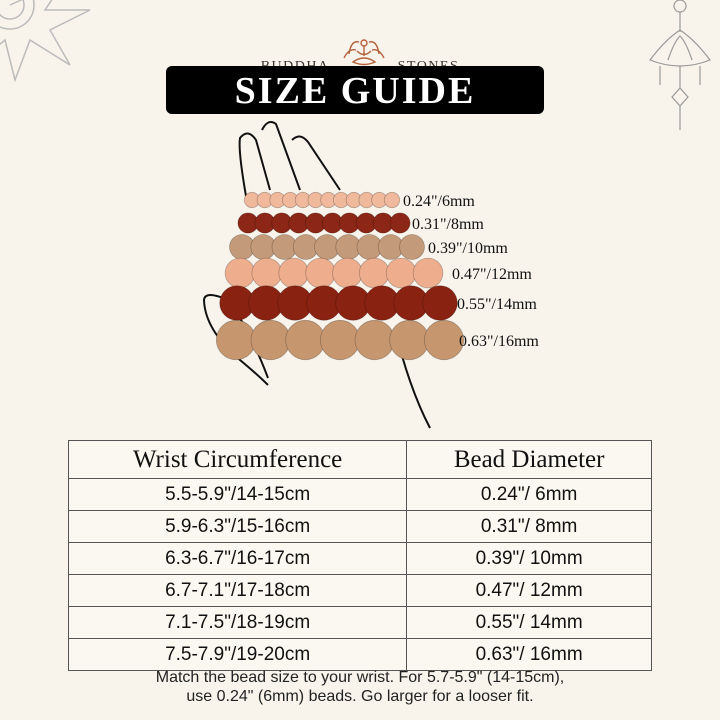 The image size is (720, 720). Describe the element at coordinates (680, 65) in the screenshot. I see `lotus-hanging-decoration` at that location.